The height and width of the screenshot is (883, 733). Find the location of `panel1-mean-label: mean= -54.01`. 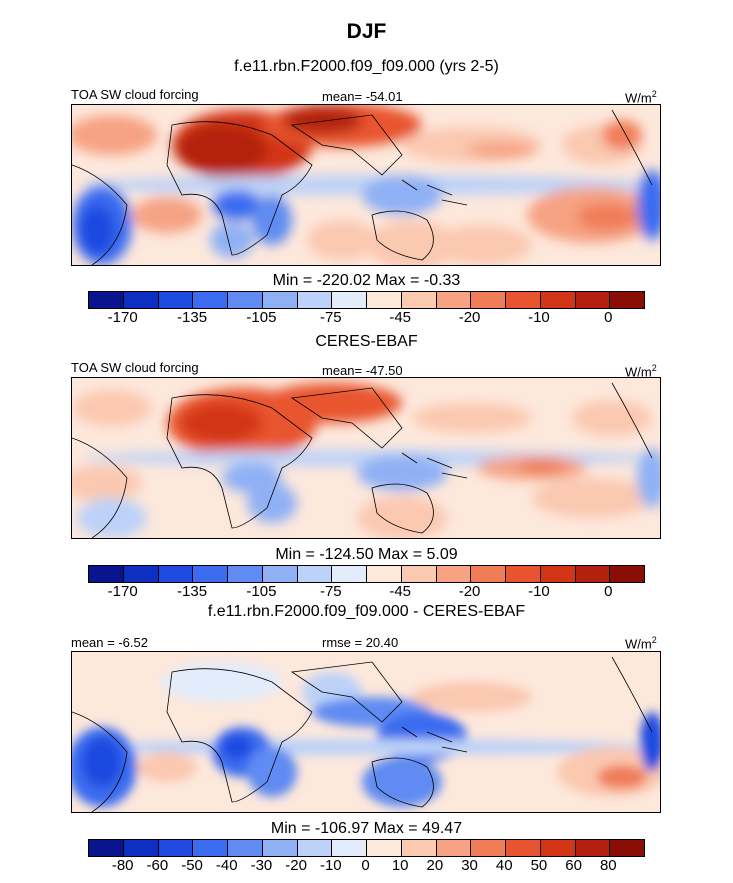

panel1-mean-label: mean= -54.01 is located at coordinates (362, 96).